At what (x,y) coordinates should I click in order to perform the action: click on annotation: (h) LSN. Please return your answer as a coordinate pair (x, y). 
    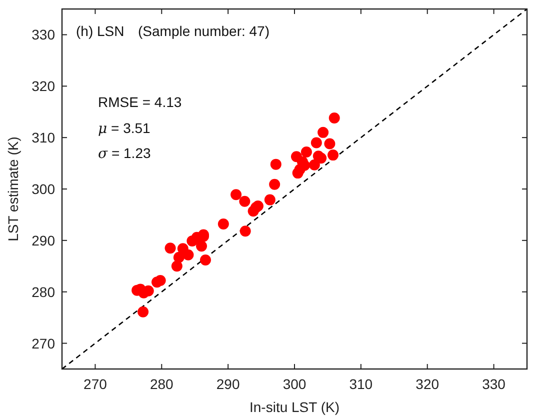
    Looking at the image, I should click on (100, 31).